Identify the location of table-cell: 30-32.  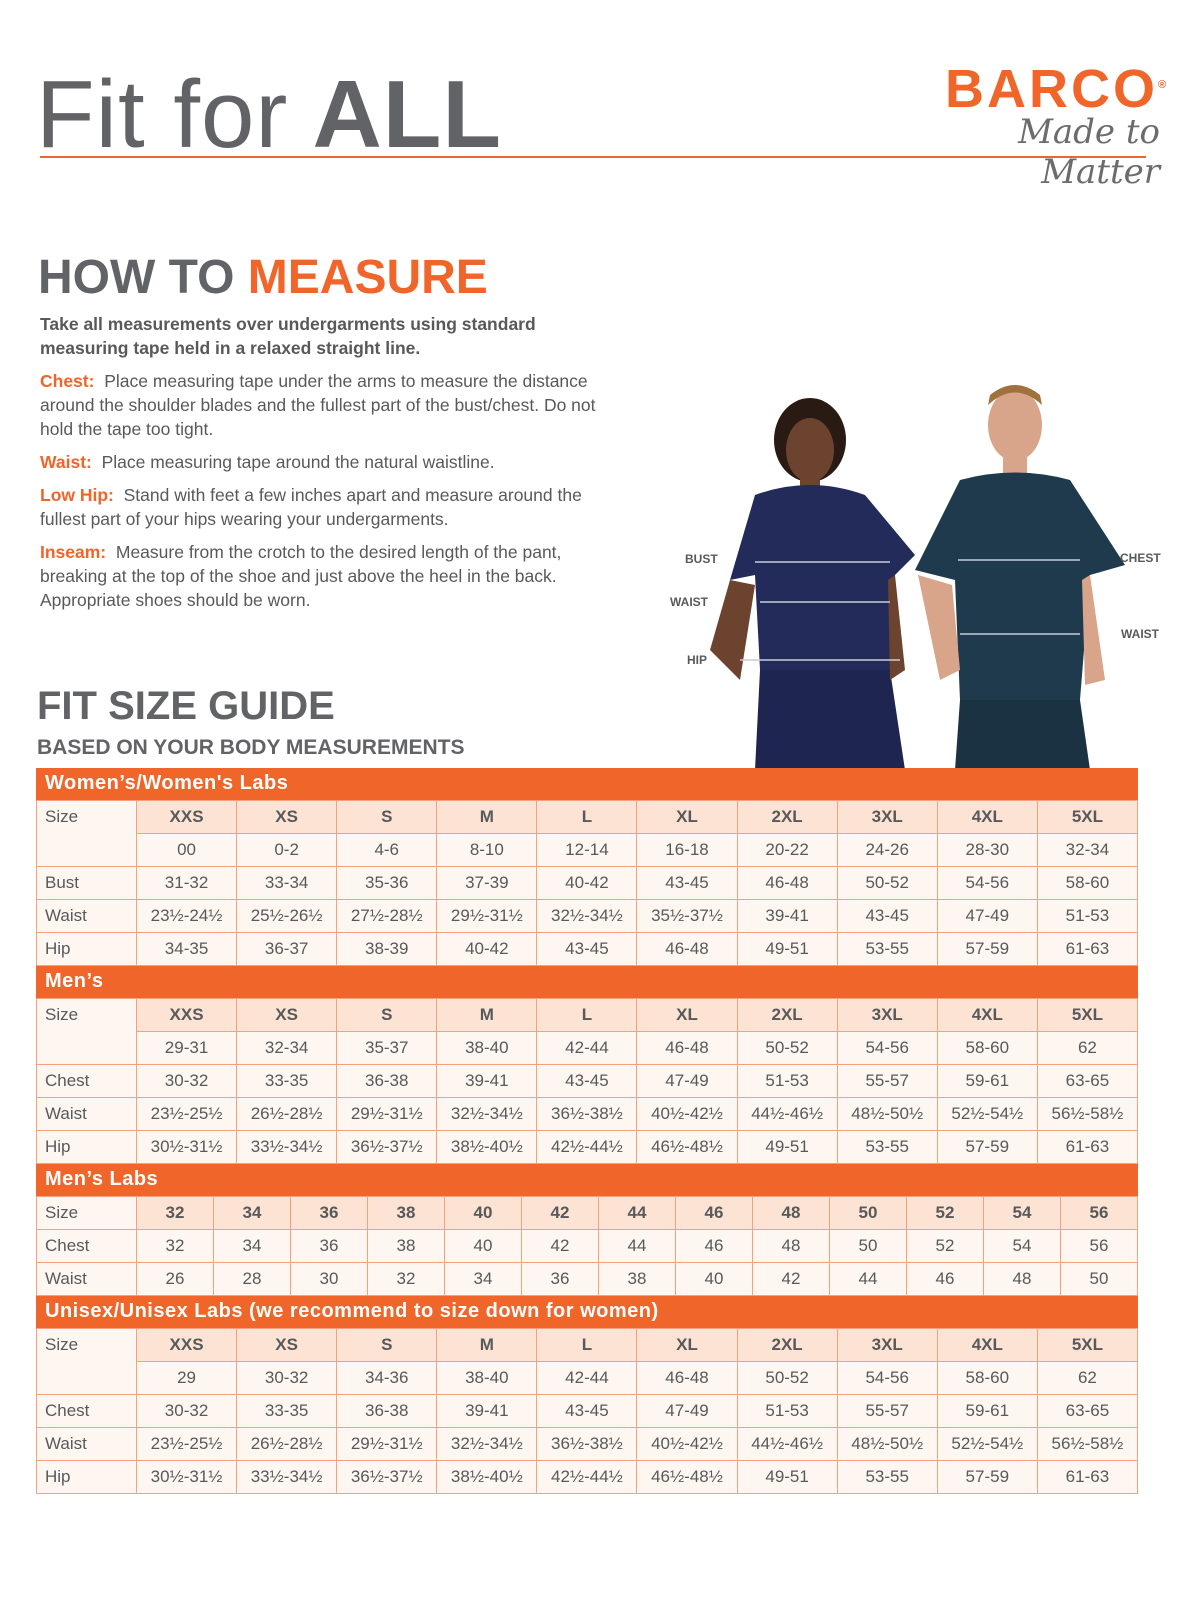
(186, 1411).